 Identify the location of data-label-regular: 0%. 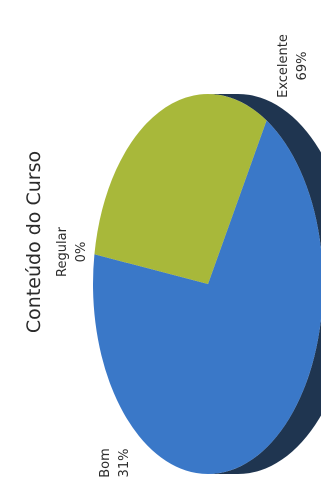
(81, 252).